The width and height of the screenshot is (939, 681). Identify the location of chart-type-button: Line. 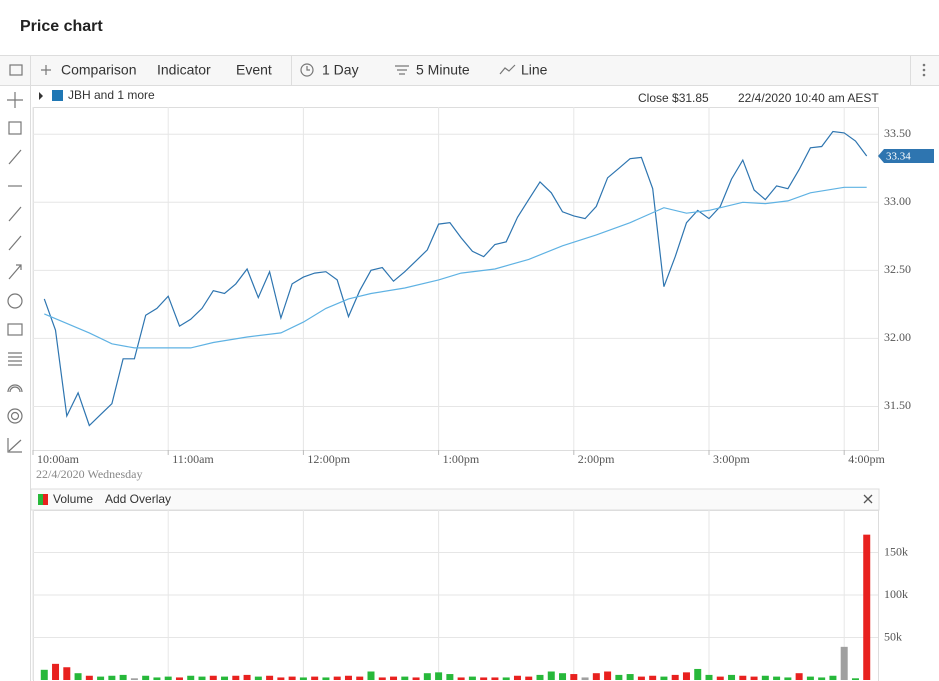
(534, 70).